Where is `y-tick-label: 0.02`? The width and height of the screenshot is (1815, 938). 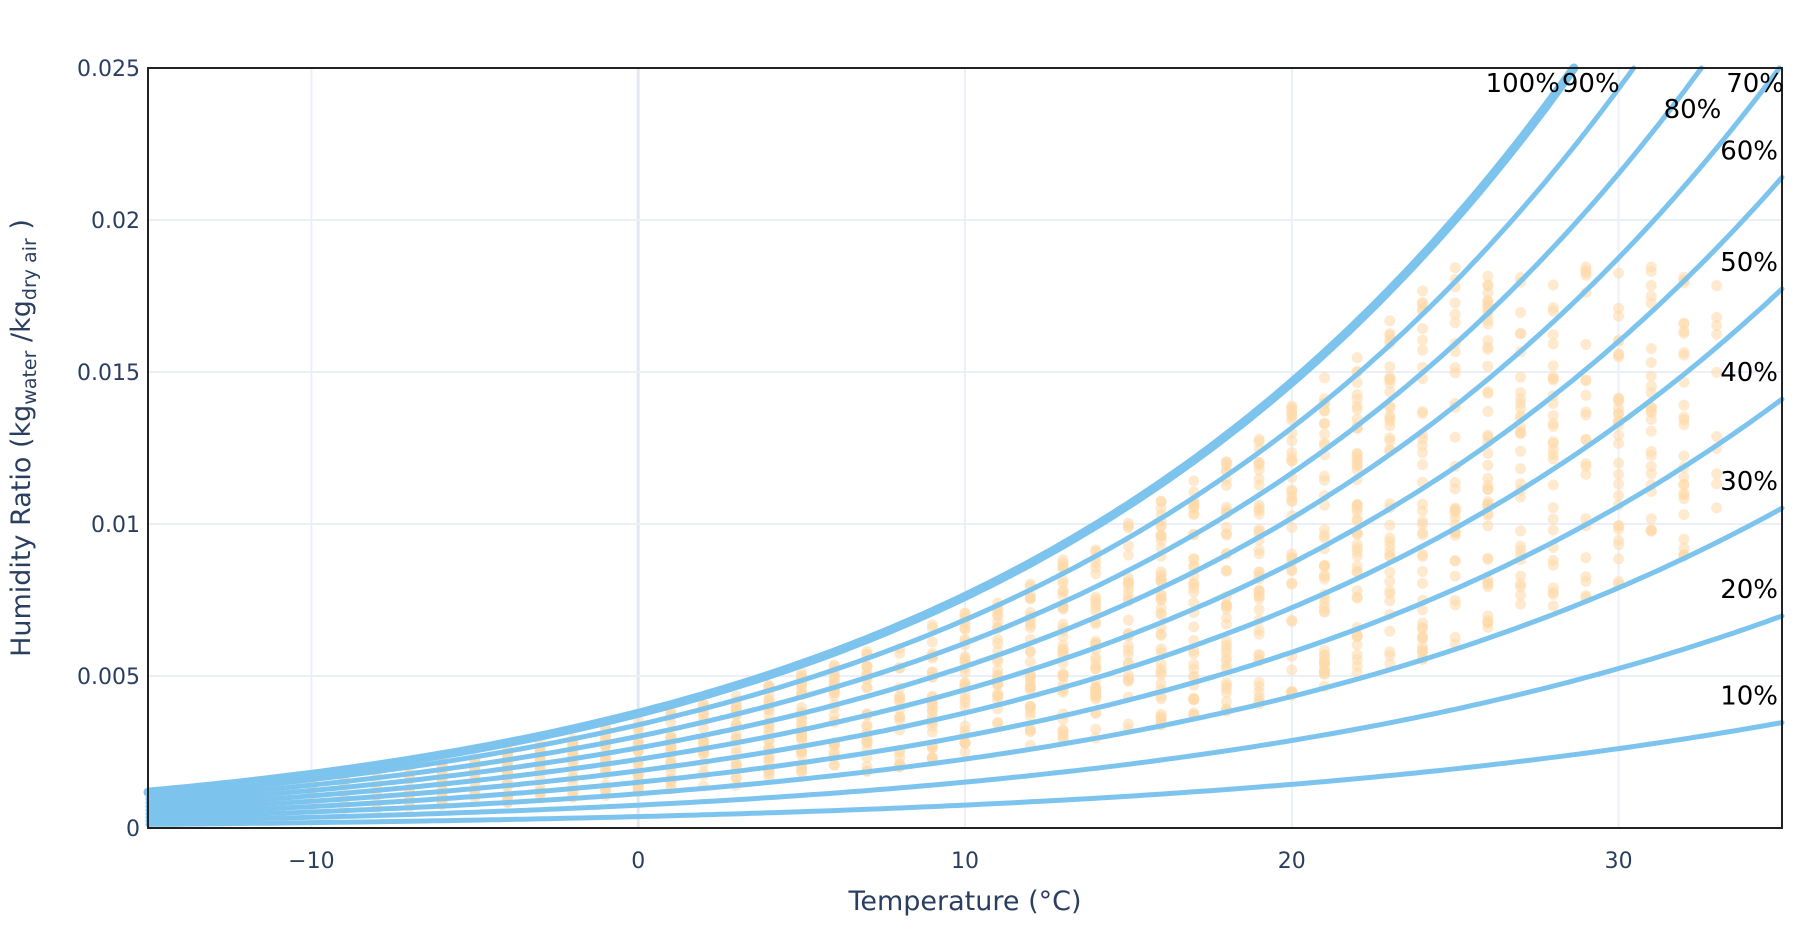 y-tick-label: 0.02 is located at coordinates (115, 221).